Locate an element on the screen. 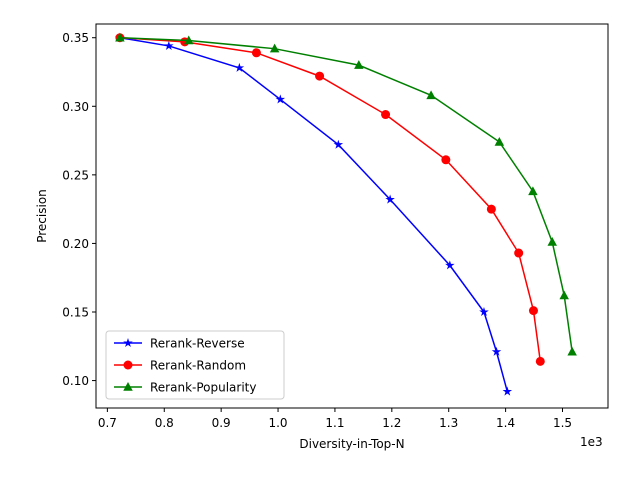  legend-label: Rerank-Reverse is located at coordinates (197, 344).